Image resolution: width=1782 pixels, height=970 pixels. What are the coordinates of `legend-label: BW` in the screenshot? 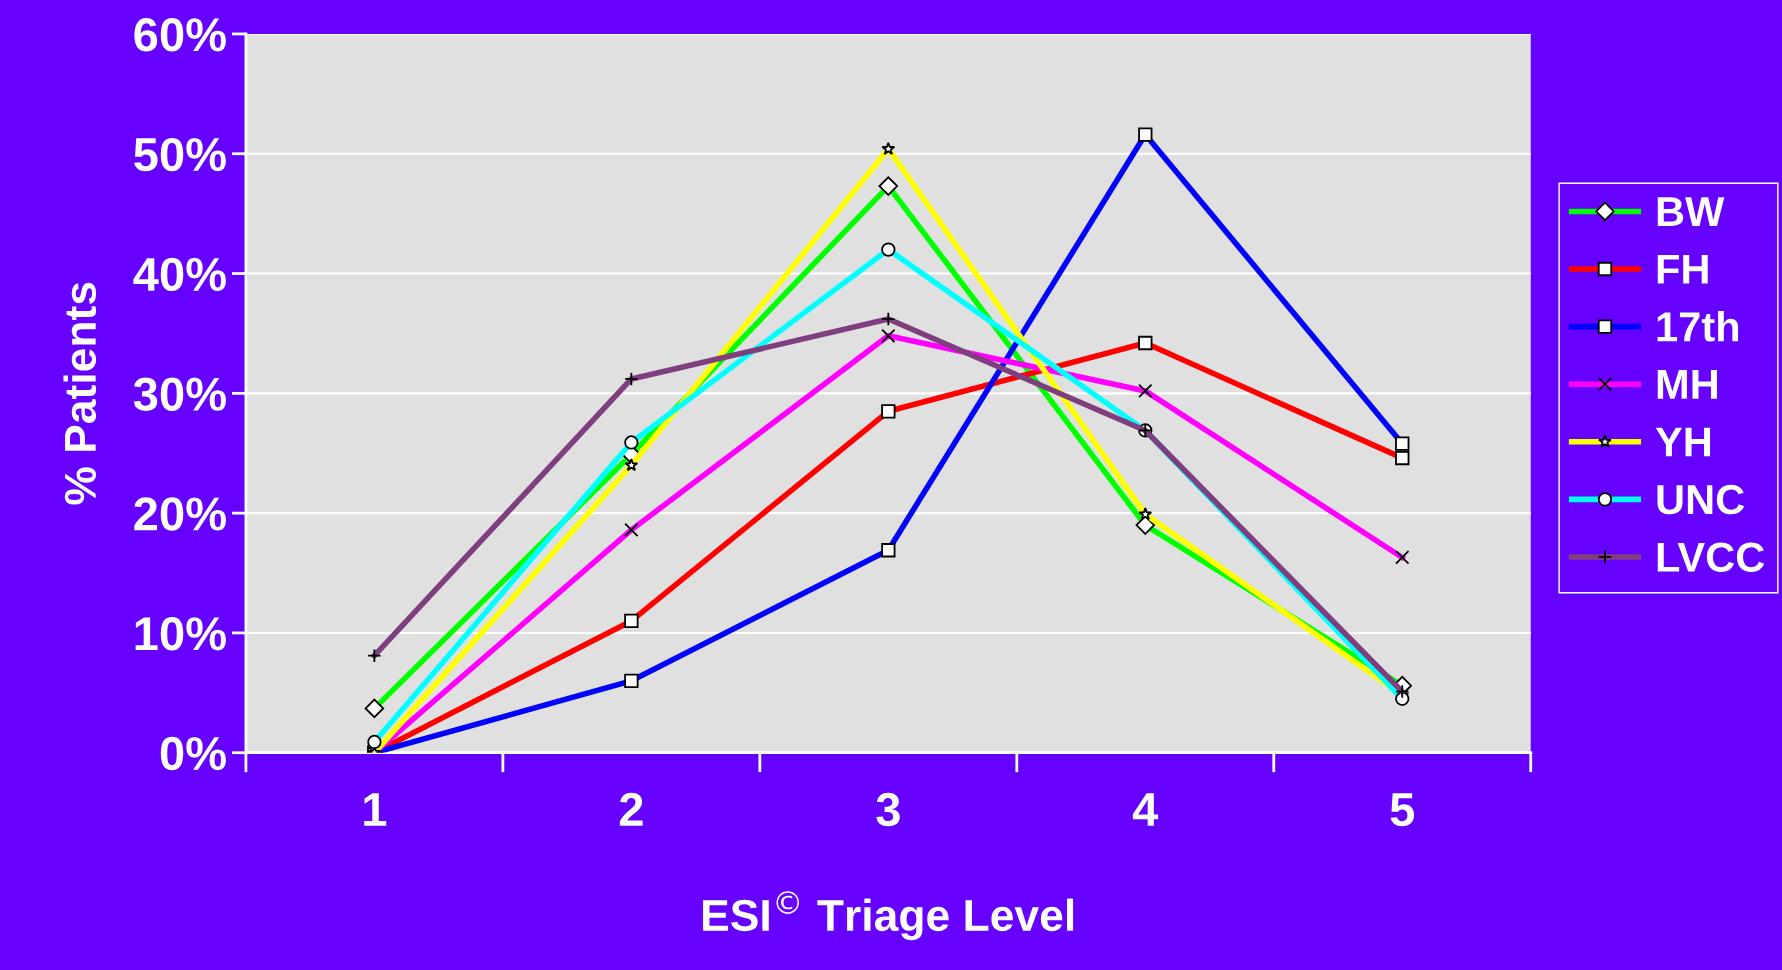 It's located at (1691, 211).